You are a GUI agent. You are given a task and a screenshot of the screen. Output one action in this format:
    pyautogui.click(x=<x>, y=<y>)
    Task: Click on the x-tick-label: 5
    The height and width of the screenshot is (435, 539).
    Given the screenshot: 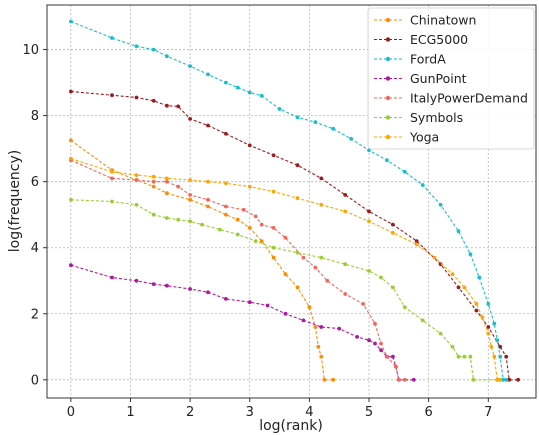 What is the action you would take?
    pyautogui.click(x=369, y=412)
    